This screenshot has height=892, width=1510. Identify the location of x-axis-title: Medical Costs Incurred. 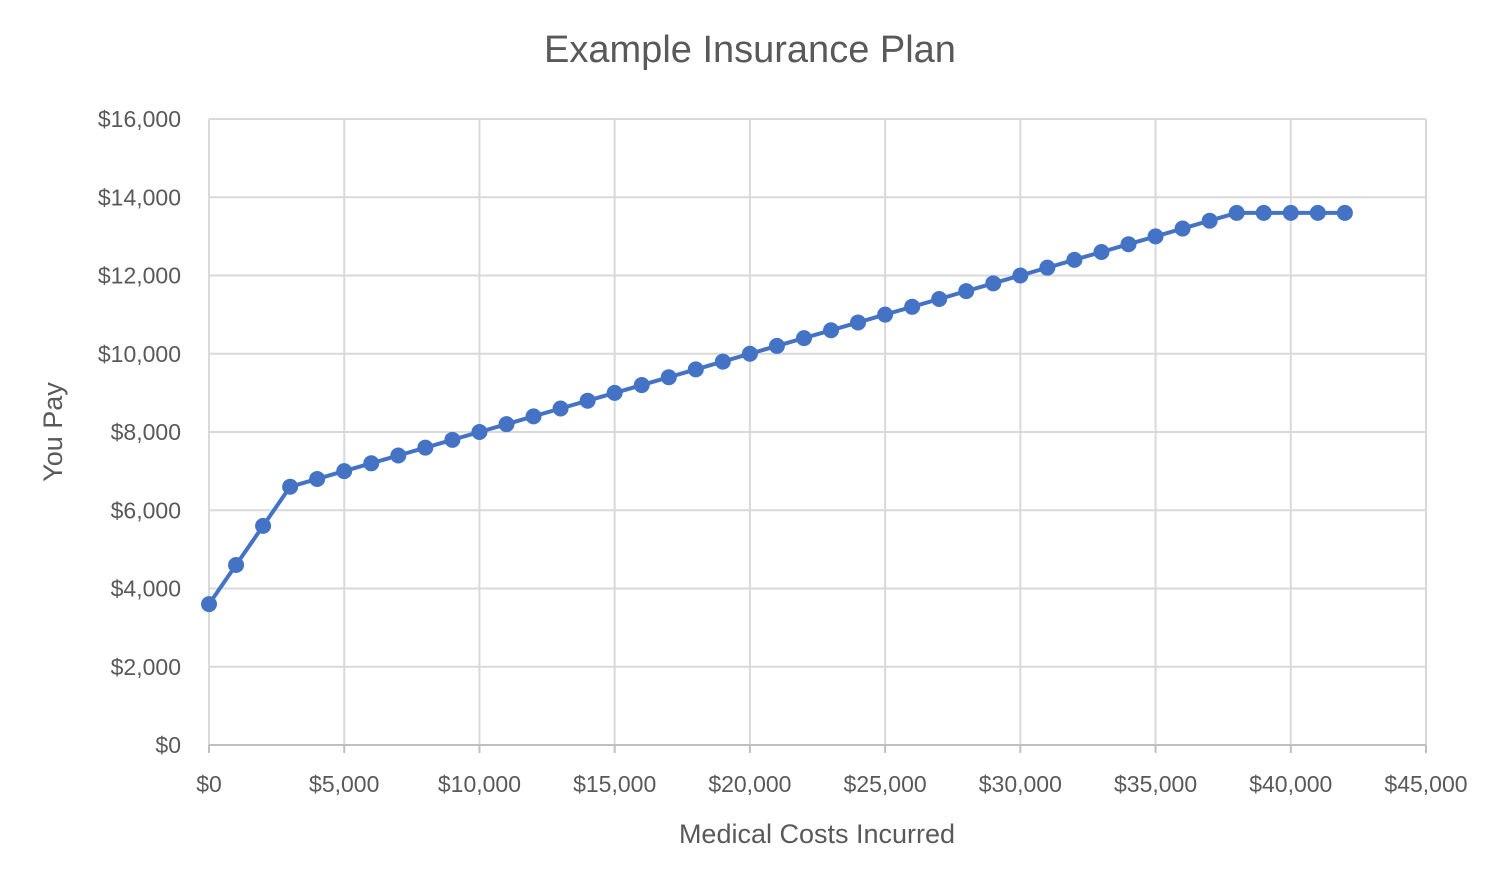
(817, 834).